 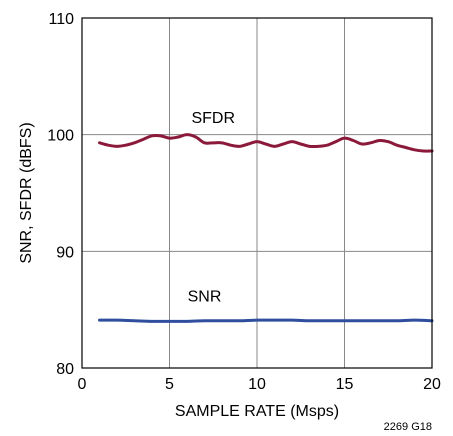 I want to click on y-axis-label: SNR, SFDR (dBFS), so click(x=26, y=192).